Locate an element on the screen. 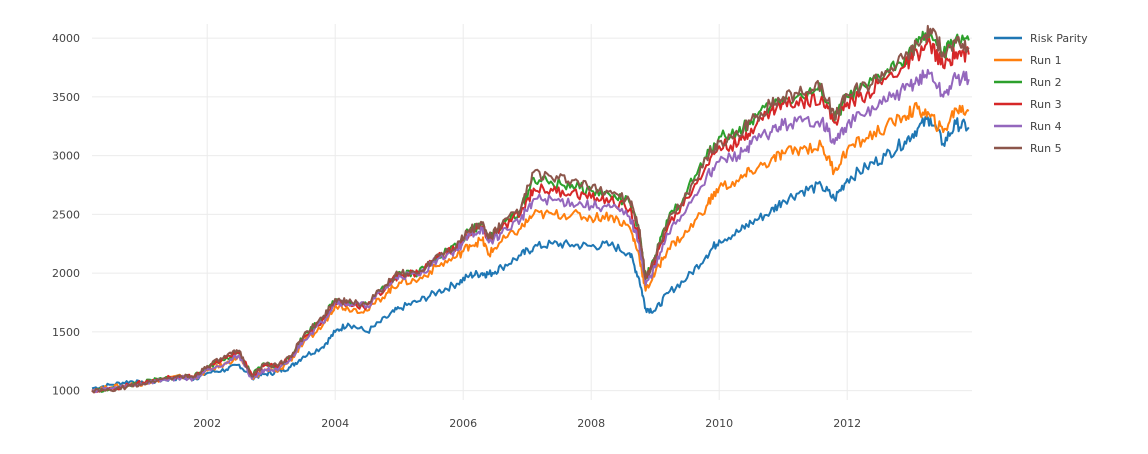 This screenshot has height=454, width=1148. legend-item: Run 4 is located at coordinates (1028, 126).